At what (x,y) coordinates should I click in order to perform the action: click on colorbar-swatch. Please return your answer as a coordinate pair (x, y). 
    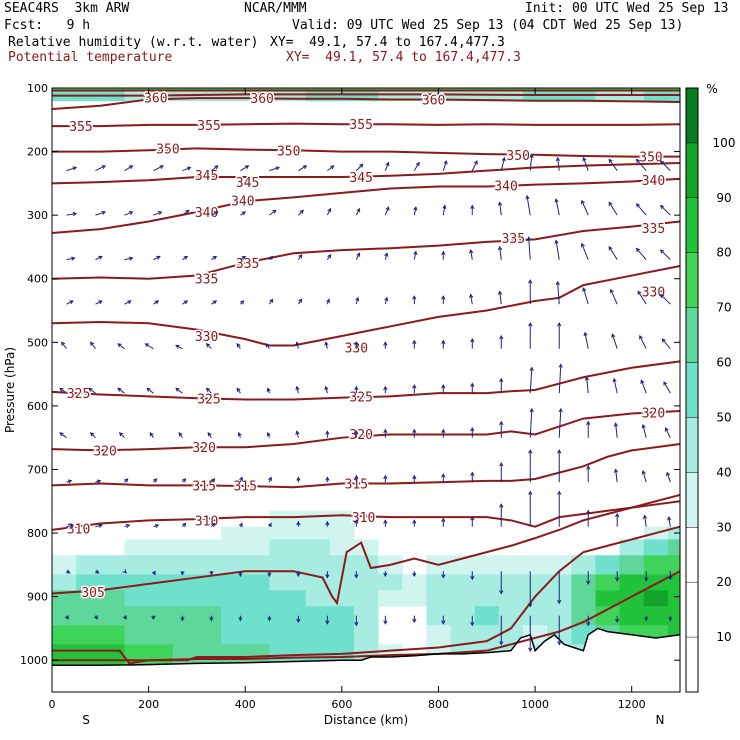
    Looking at the image, I should click on (692, 664).